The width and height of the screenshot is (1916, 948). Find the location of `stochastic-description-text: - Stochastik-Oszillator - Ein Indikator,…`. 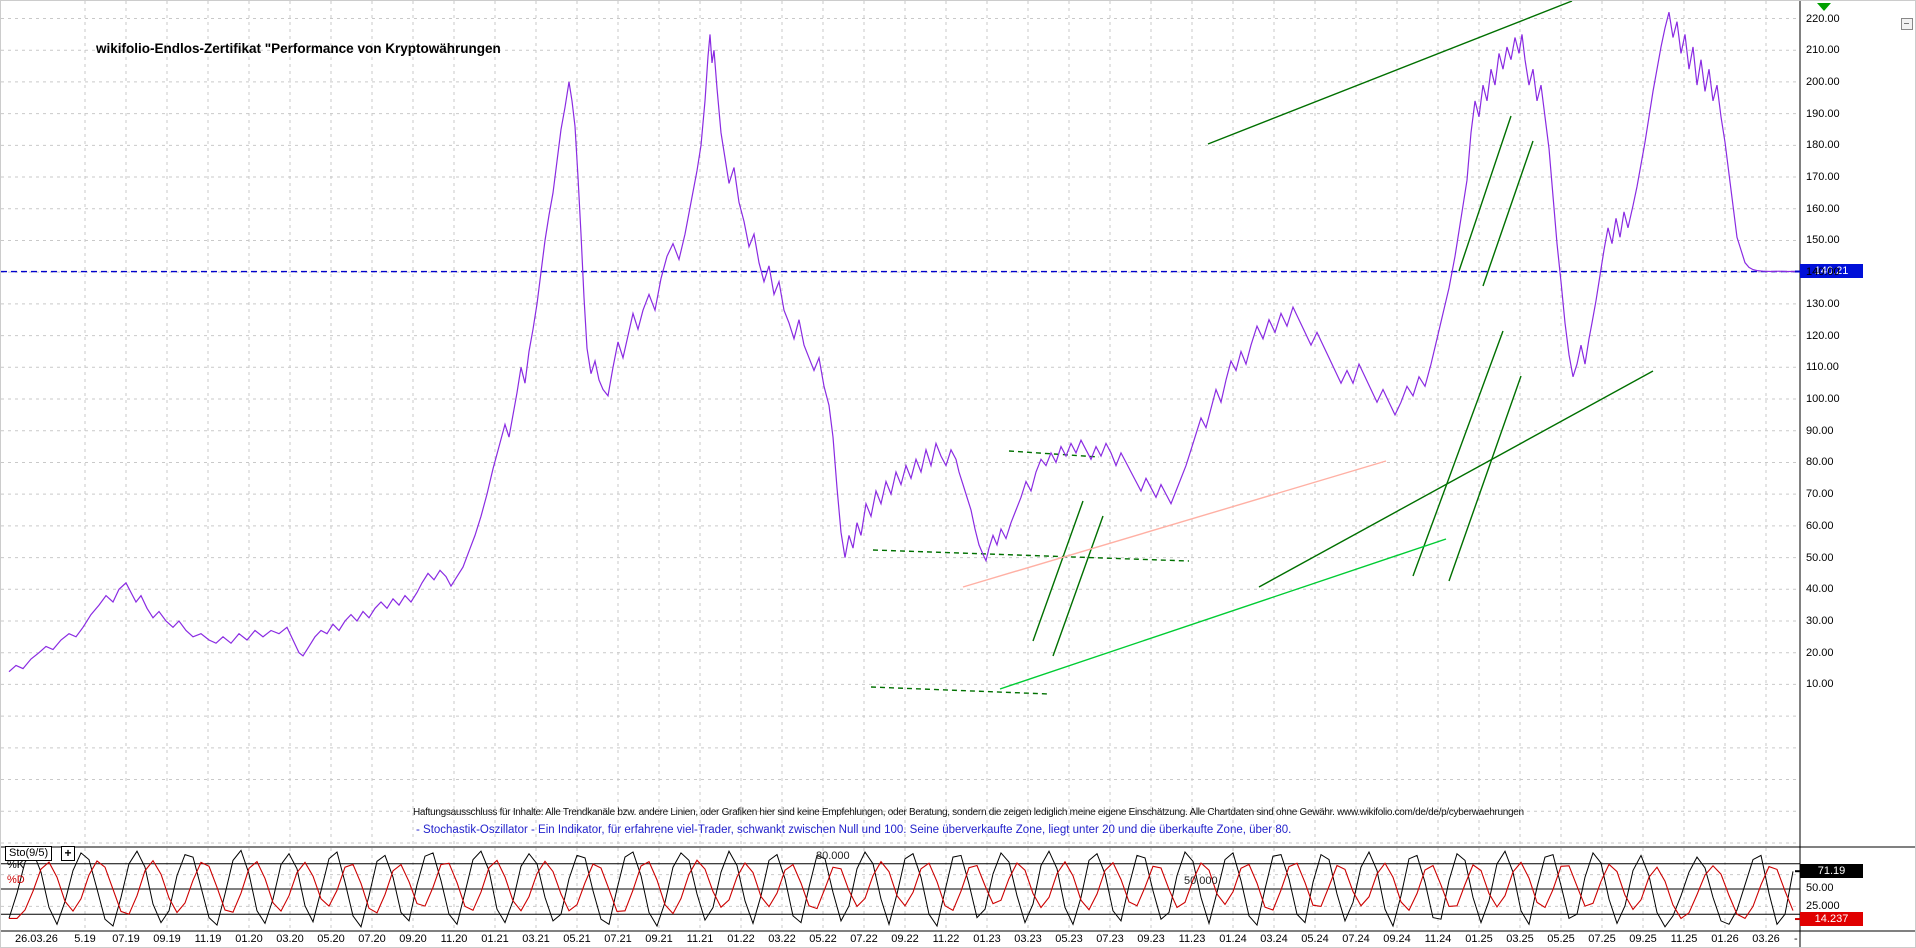

stochastic-description-text: - Stochastik-Oszillator - Ein Indikator,… is located at coordinates (854, 830).